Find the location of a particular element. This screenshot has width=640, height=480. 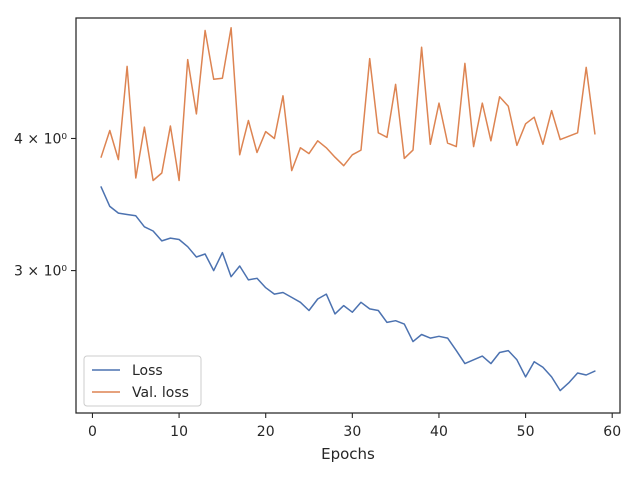

x-tick-label: 60 is located at coordinates (612, 432).